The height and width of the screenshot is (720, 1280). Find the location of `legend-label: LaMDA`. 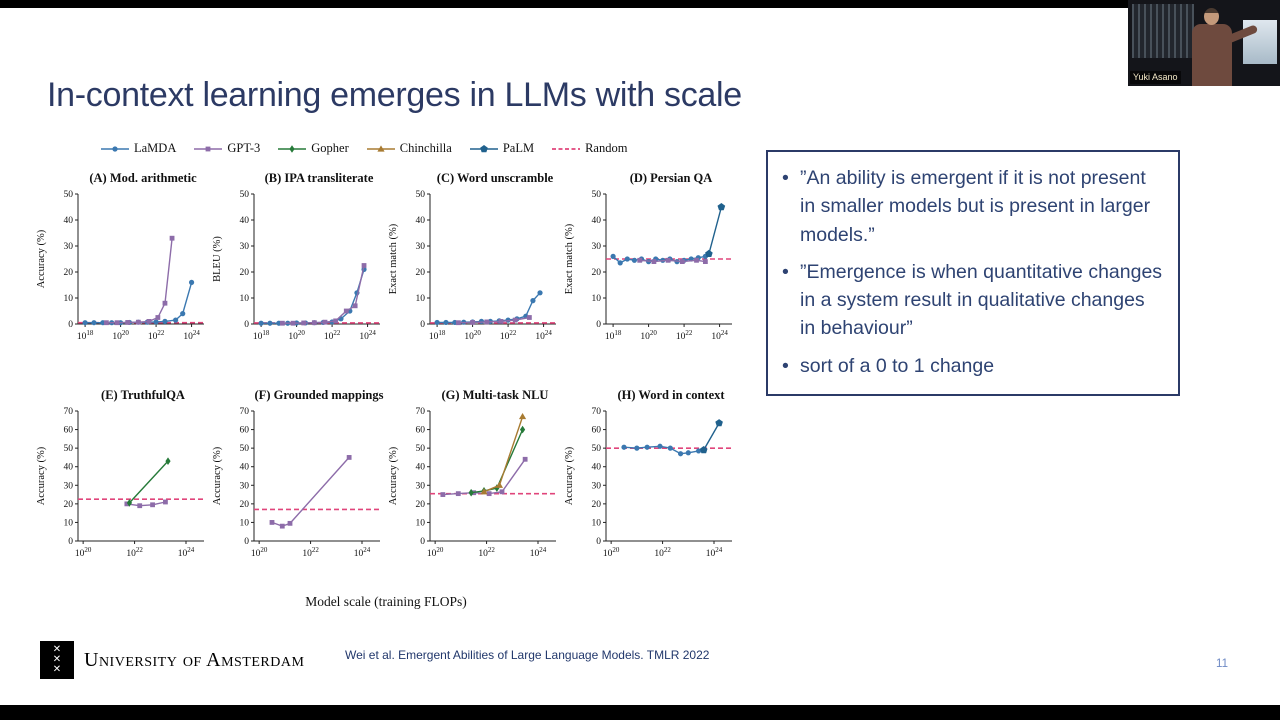

legend-label: LaMDA is located at coordinates (155, 148).